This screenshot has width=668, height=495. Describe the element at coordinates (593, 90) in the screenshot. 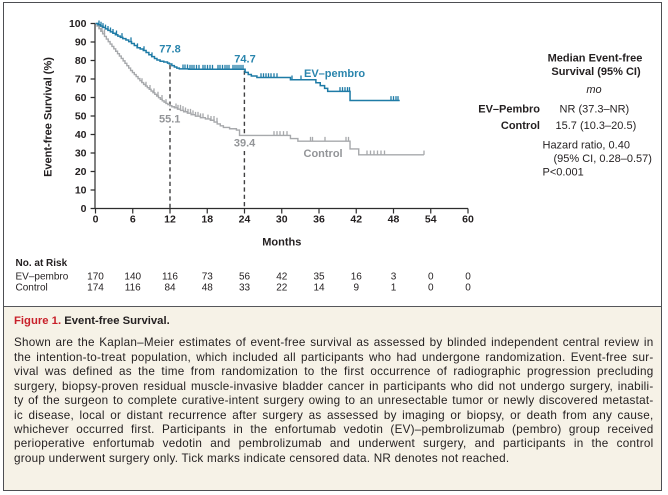

I see `svg-text: mo` at that location.